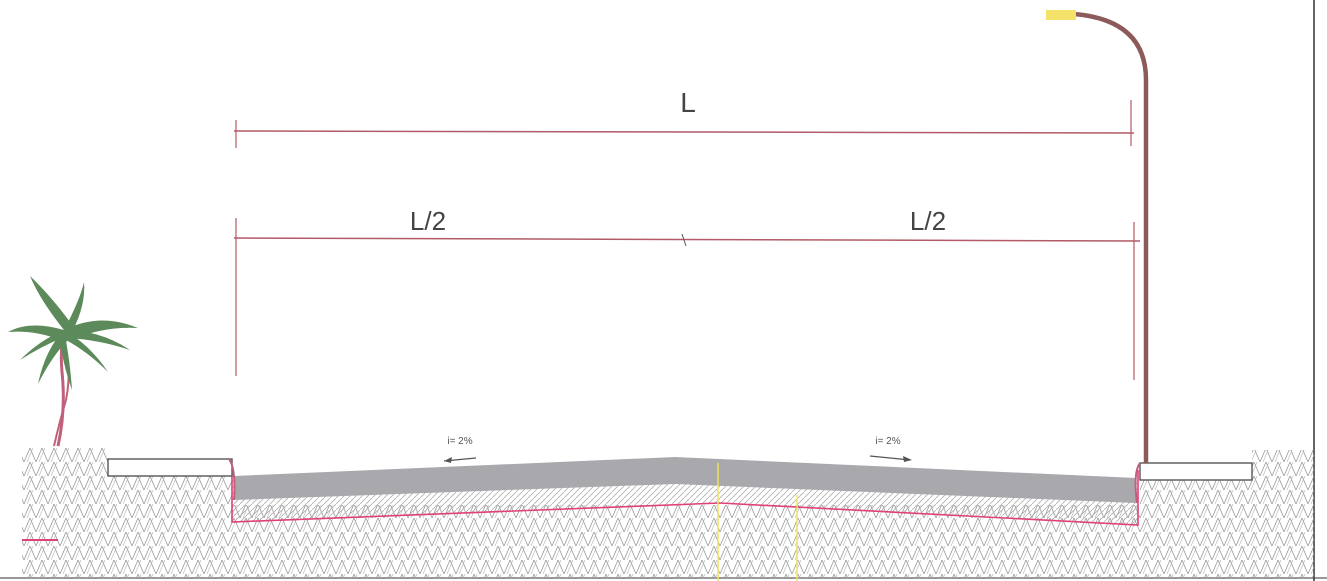  What do you see at coordinates (684, 124) in the screenshot?
I see `dimension-line-total` at bounding box center [684, 124].